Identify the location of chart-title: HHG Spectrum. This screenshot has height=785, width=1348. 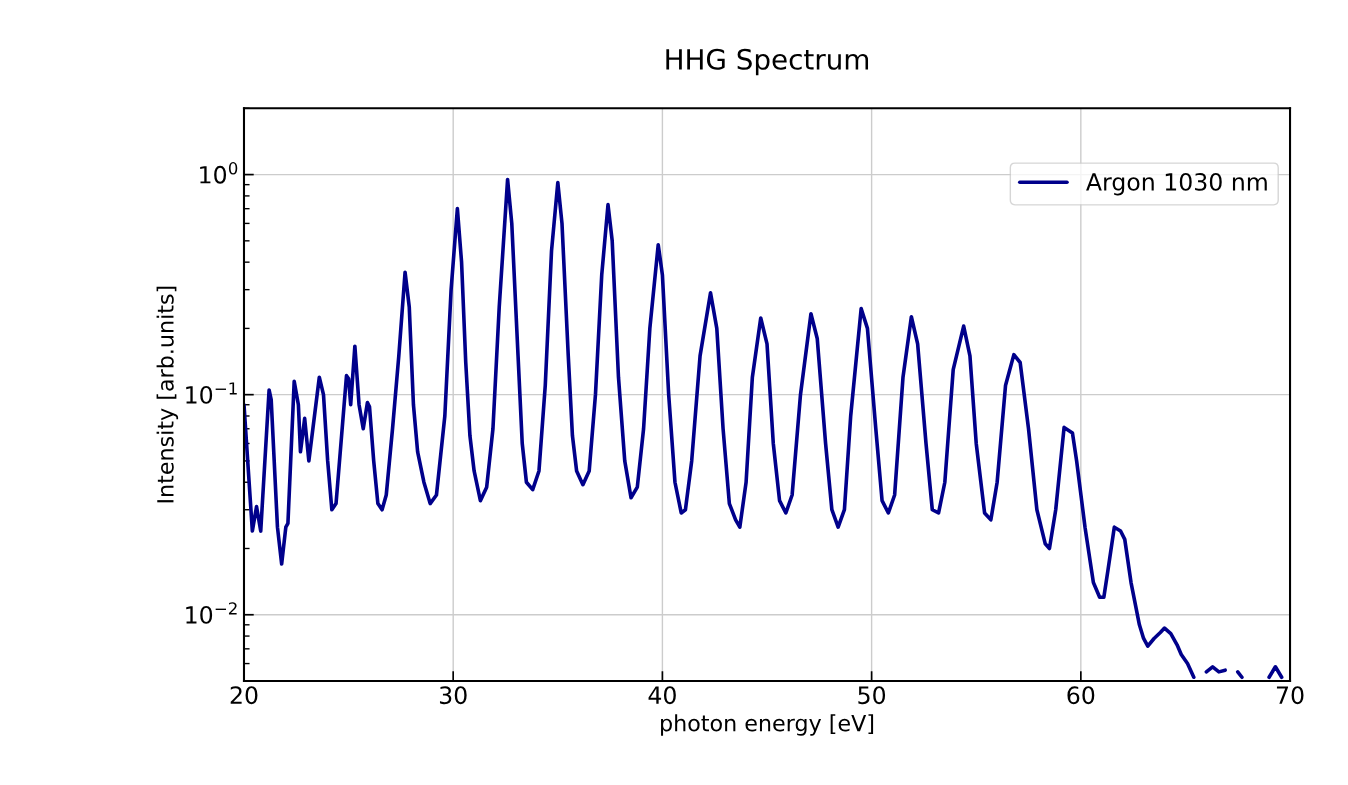
(767, 62).